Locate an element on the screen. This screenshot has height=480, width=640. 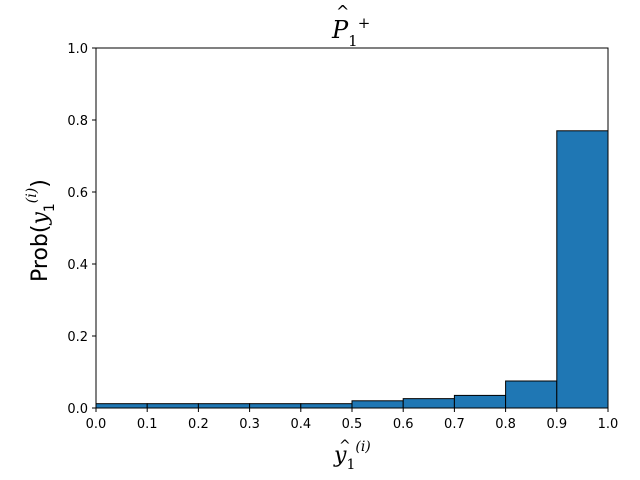
y-tick-label: 0.0 is located at coordinates (77, 409).